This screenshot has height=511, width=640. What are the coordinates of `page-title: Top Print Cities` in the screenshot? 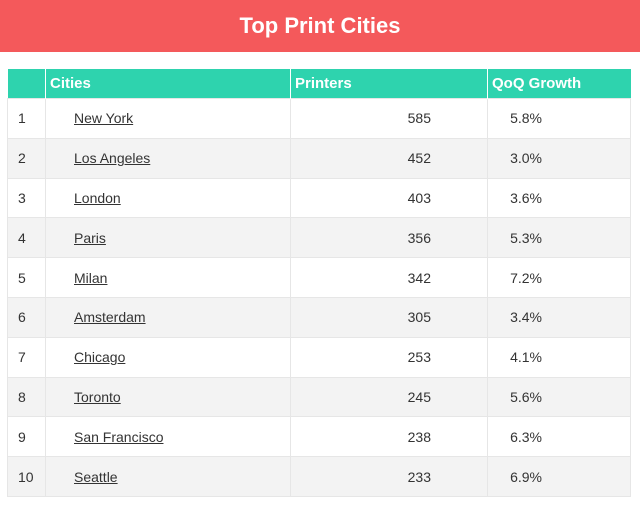 It's located at (320, 25).